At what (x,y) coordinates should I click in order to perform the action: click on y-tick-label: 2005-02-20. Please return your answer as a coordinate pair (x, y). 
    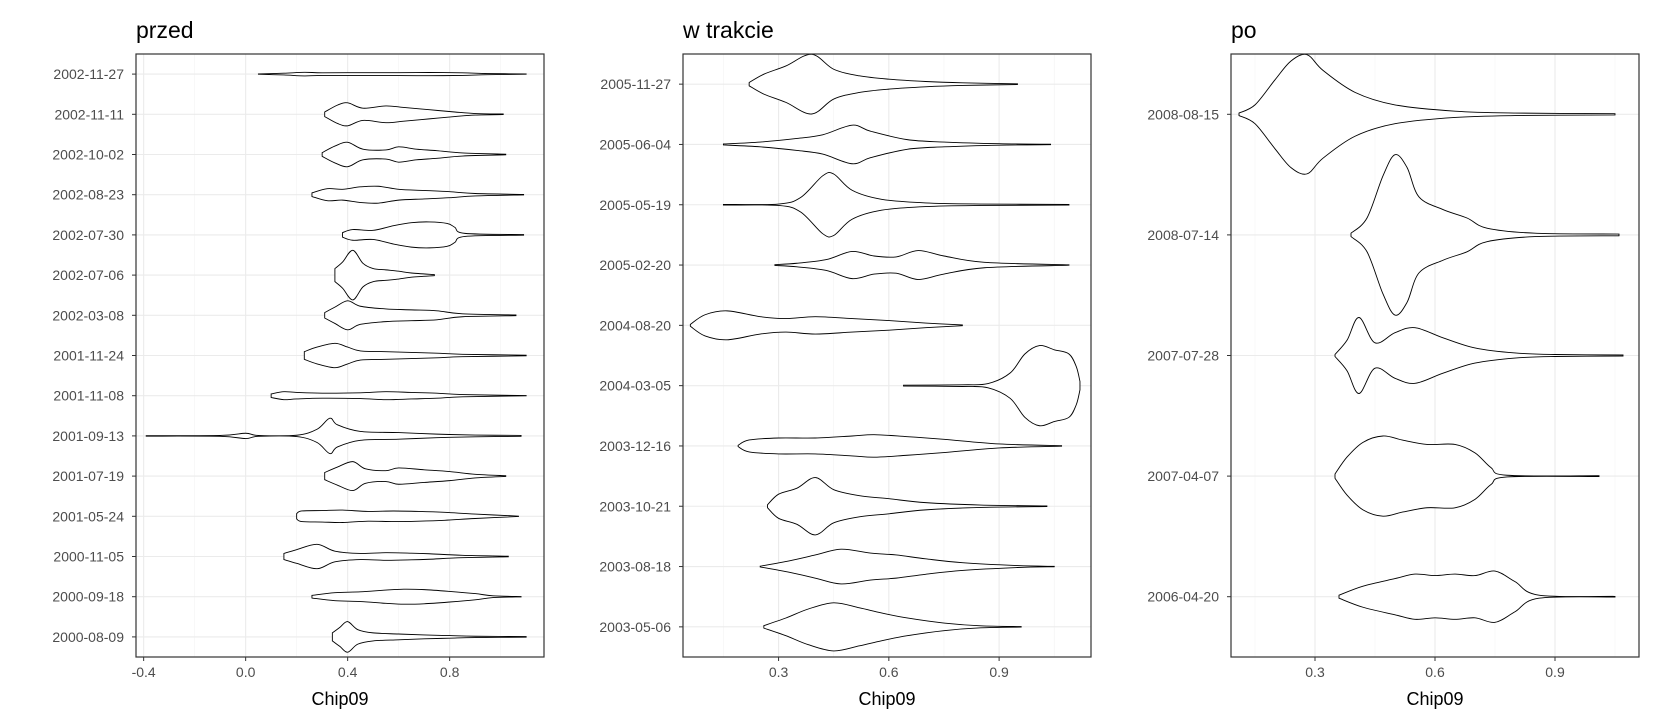
    Looking at the image, I should click on (635, 265).